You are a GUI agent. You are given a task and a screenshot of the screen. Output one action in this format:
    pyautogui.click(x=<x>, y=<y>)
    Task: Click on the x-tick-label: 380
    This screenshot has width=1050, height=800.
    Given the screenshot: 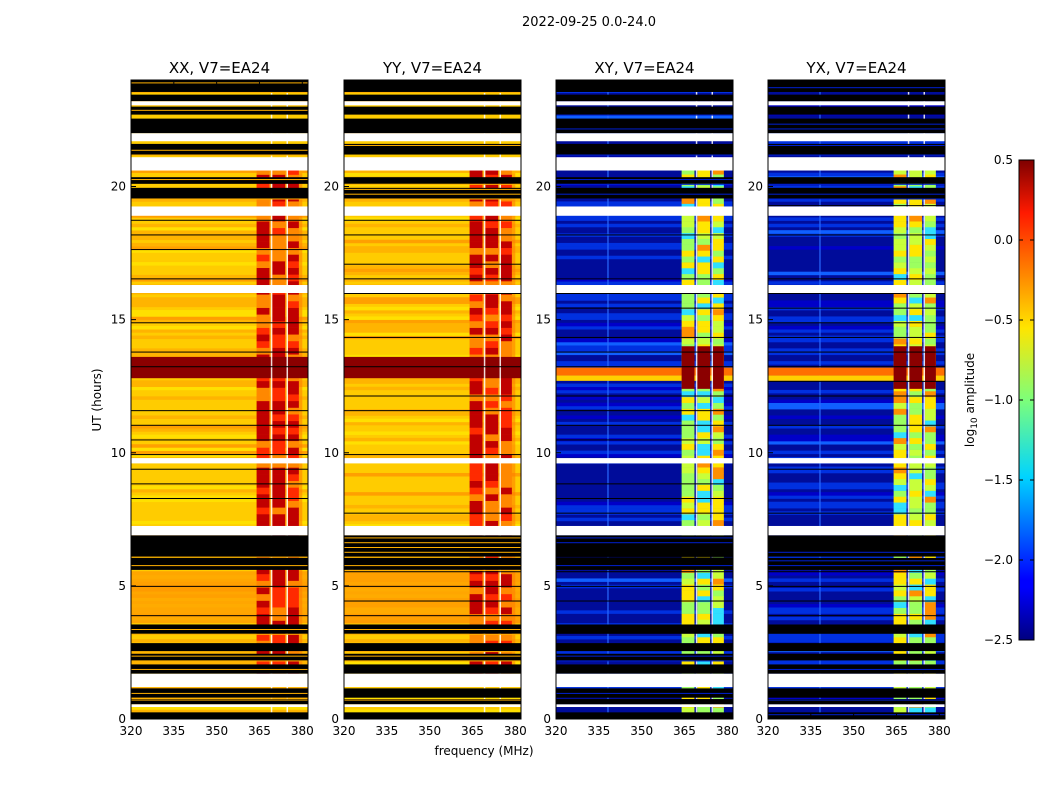 What is the action you would take?
    pyautogui.click(x=302, y=731)
    